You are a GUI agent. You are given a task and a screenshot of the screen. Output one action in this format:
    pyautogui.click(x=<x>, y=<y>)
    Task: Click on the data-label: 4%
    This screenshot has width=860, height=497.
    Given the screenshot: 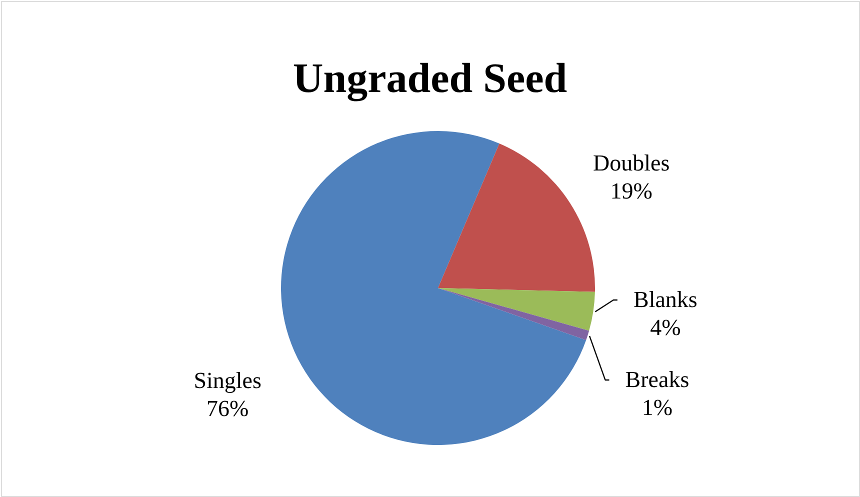 What is the action you would take?
    pyautogui.click(x=665, y=327)
    